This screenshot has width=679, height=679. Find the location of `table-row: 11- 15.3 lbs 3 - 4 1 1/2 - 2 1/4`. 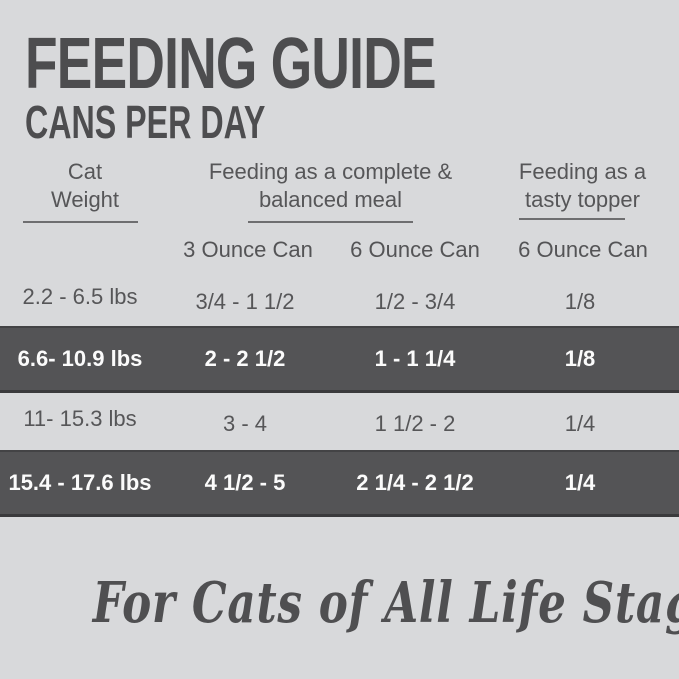

table-row: 11- 15.3 lbs 3 - 4 1 1/2 - 2 1/4 is located at coordinates (339, 419).